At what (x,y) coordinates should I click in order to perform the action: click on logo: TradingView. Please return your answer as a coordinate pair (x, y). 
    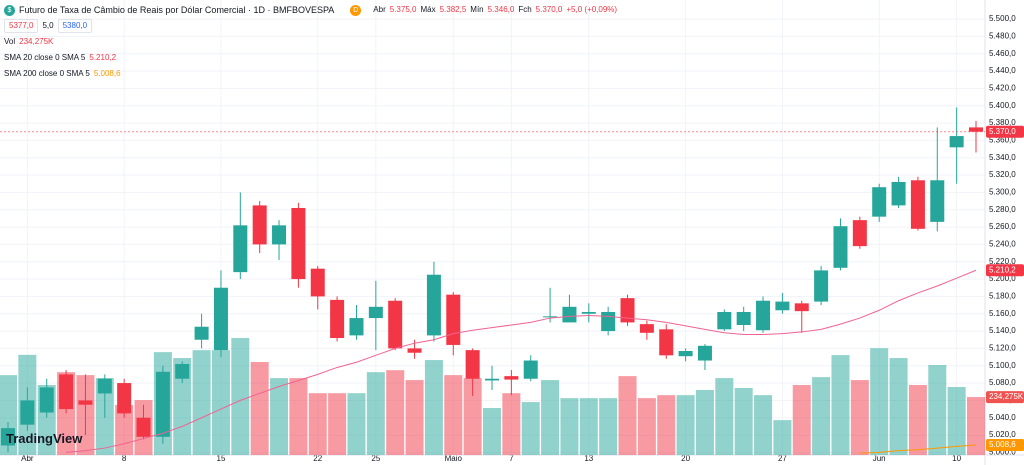
    Looking at the image, I should click on (44, 438).